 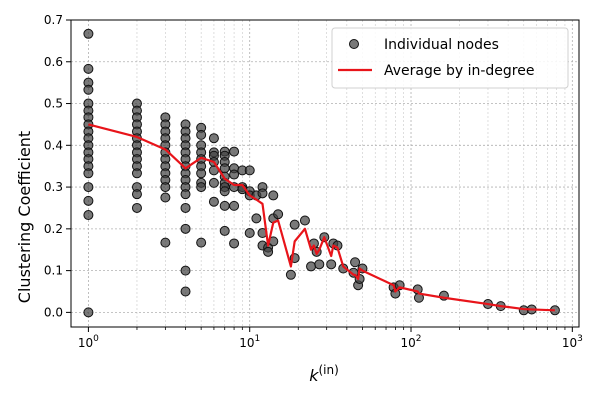 I want to click on y-tick-label: 0.5, so click(x=53, y=104).